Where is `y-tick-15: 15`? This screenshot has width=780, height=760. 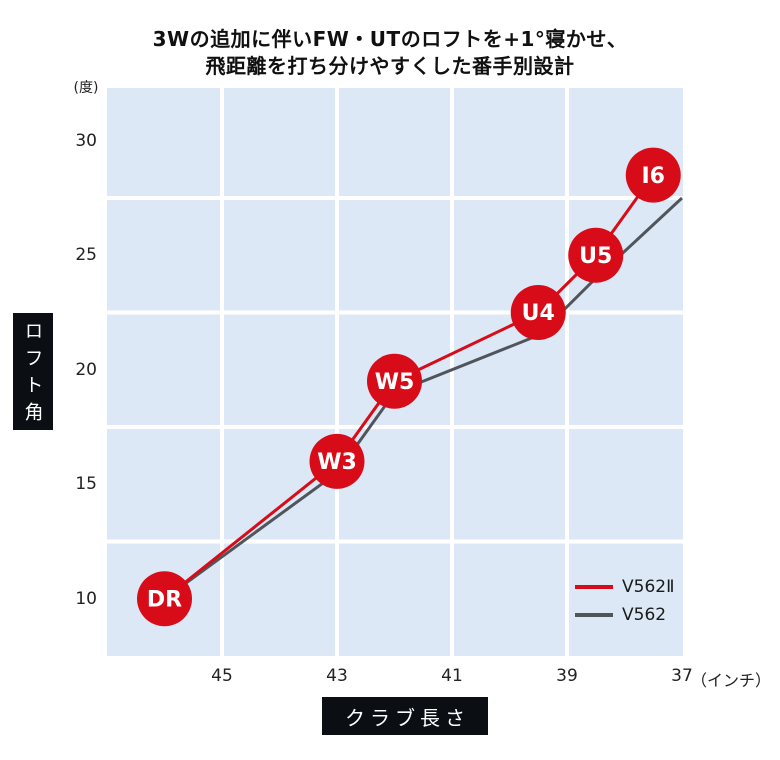 y-tick-15: 15 is located at coordinates (86, 484).